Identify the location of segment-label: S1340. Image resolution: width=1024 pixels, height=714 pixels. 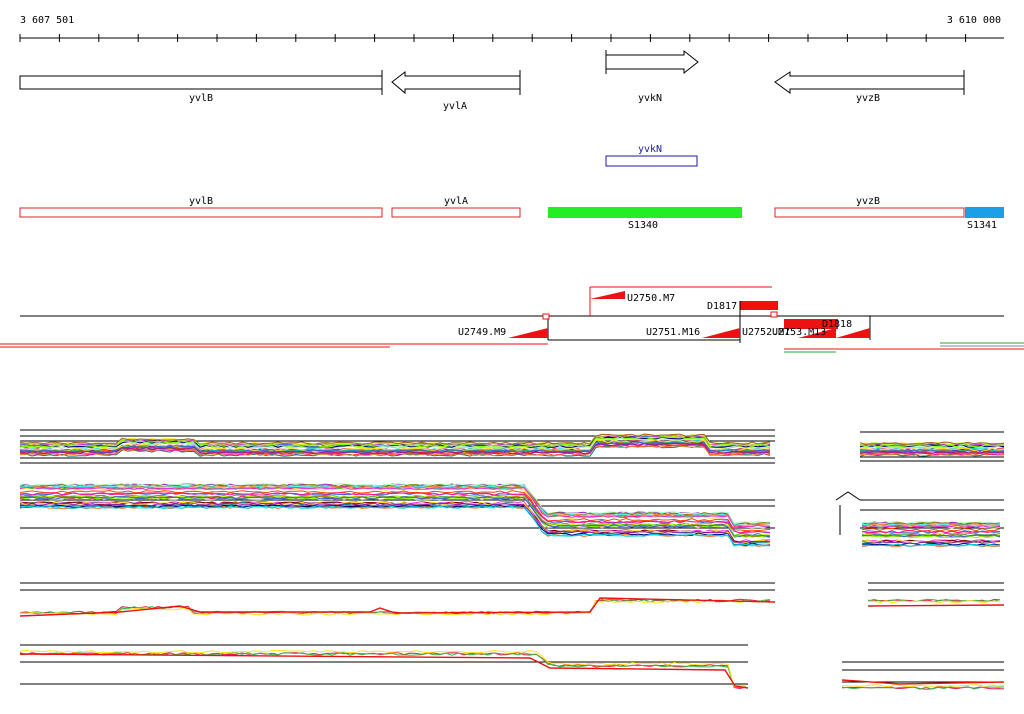
(643, 225).